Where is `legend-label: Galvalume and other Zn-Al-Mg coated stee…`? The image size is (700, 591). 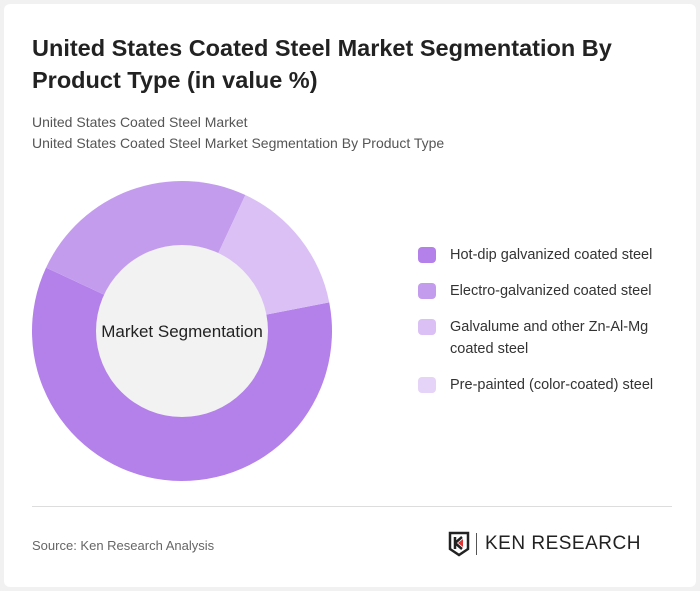
legend-label: Galvalume and other Zn-Al-Mg coated stee… is located at coordinates (549, 338).